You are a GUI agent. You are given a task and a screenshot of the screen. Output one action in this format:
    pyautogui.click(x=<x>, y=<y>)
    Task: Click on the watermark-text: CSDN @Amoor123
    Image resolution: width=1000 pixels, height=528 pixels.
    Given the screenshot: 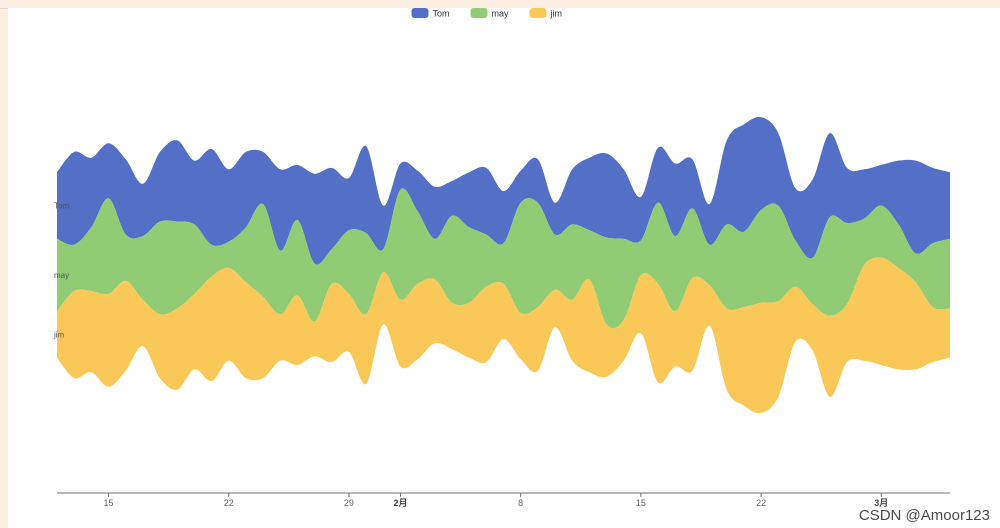 What is the action you would take?
    pyautogui.click(x=924, y=515)
    